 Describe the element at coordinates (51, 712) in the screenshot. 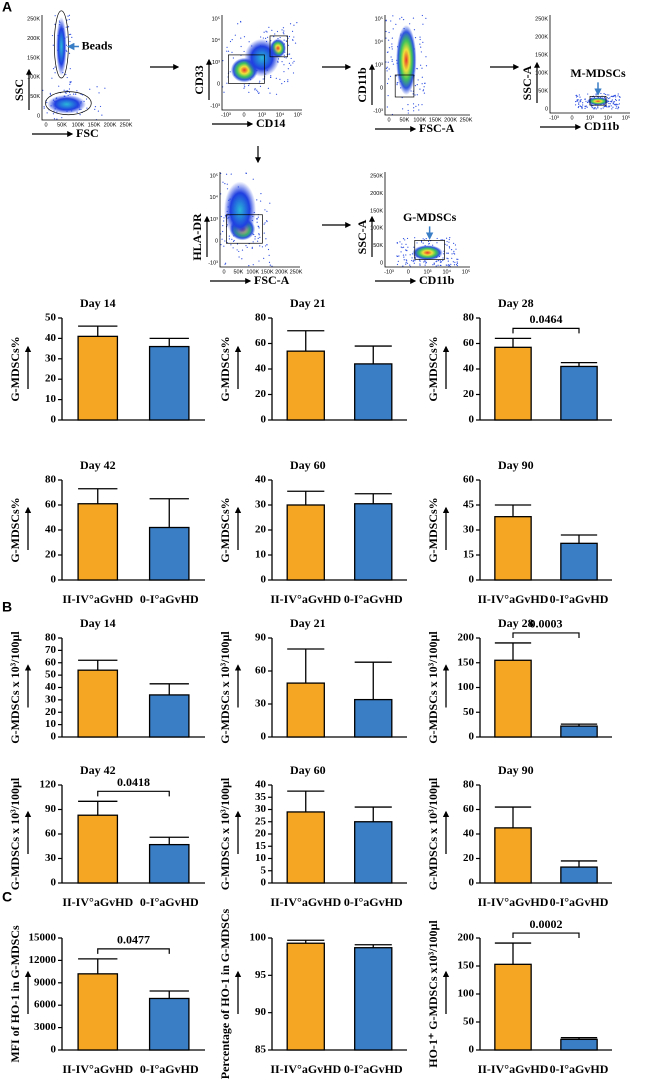

I see `y-tick-label: 20` at that location.